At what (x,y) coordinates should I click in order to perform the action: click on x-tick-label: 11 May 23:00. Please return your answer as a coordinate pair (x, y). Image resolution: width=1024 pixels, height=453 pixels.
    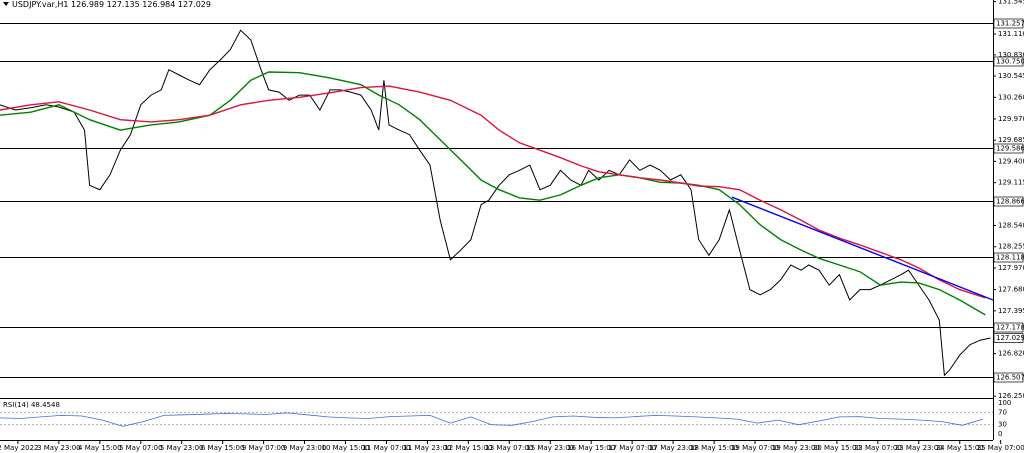
    Looking at the image, I should click on (427, 448).